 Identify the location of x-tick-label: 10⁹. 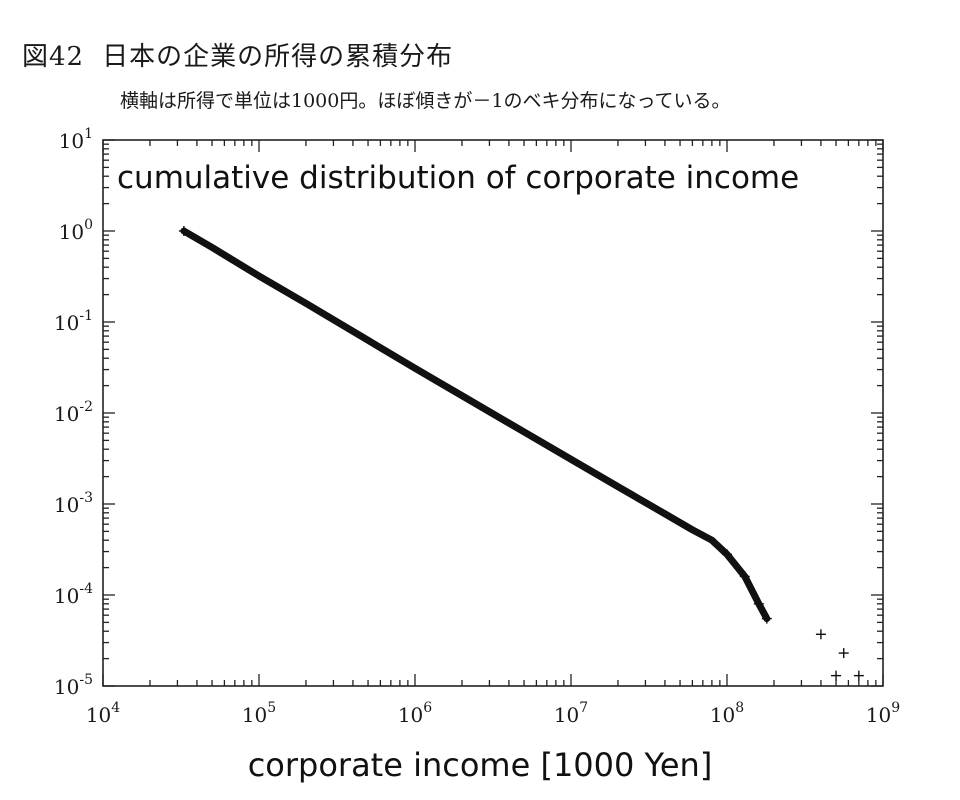
(883, 713).